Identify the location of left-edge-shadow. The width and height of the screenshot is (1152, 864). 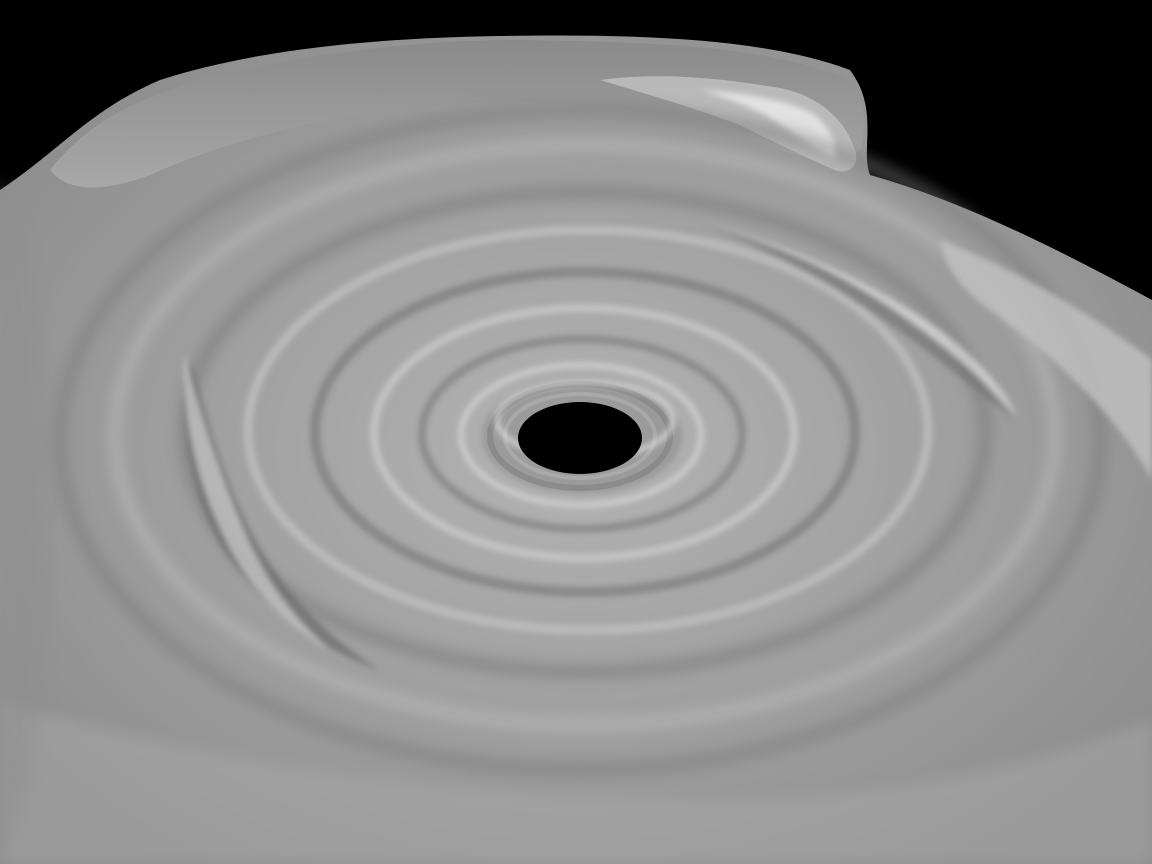
(26, 522).